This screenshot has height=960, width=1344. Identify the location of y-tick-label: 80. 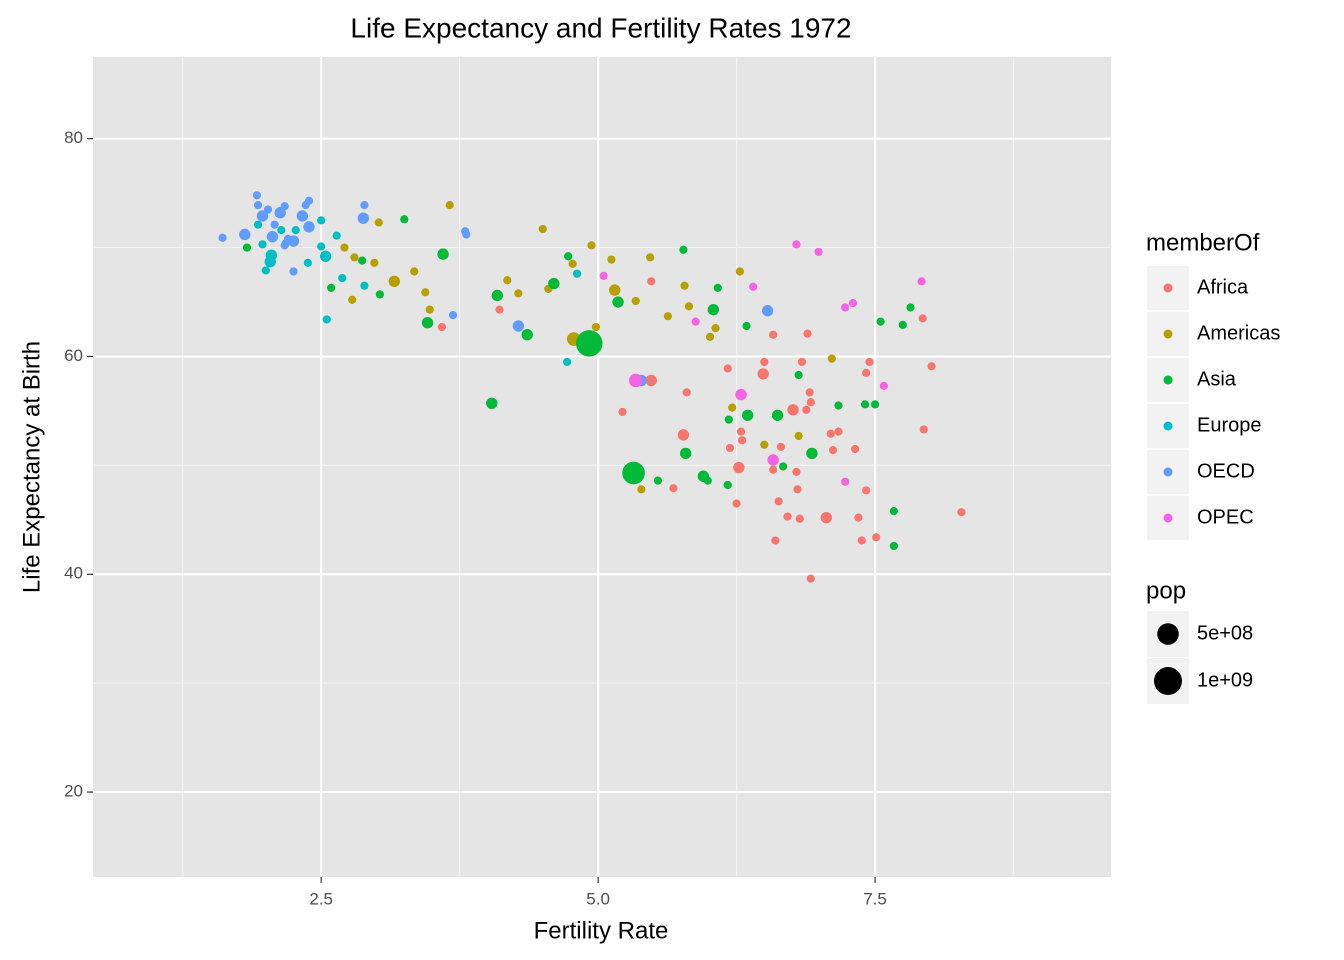
(73, 137).